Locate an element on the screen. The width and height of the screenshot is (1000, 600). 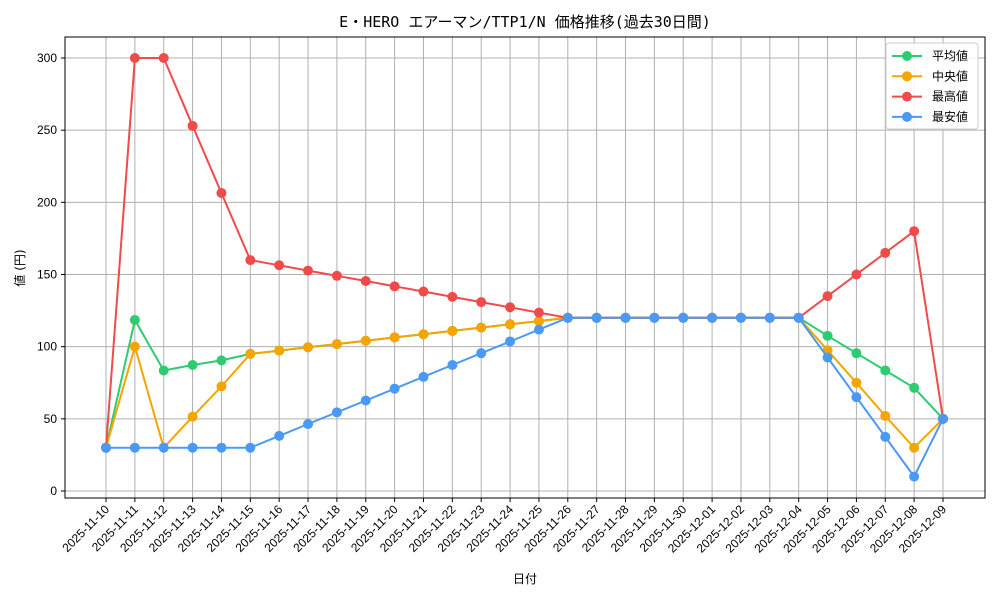
legend-item: 最高値 is located at coordinates (930, 96).